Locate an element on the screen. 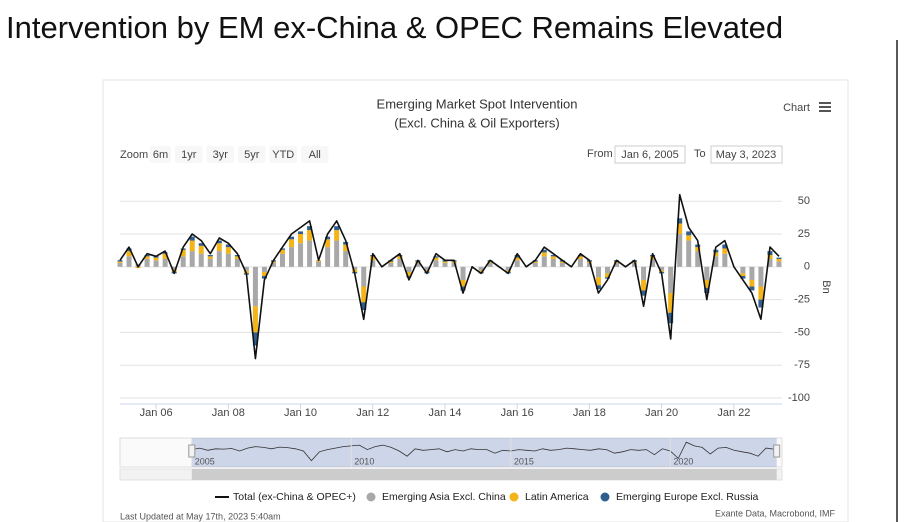 The image size is (904, 522). legend-label: Latin America is located at coordinates (557, 497).